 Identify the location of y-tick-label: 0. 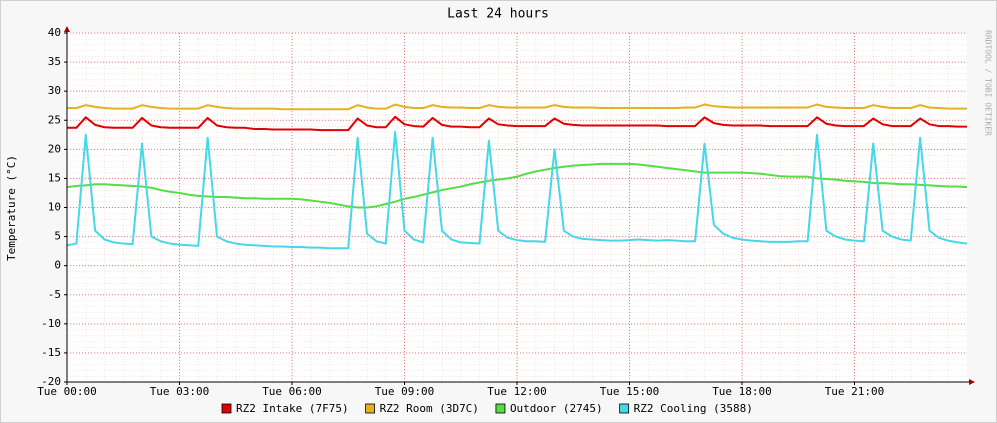
(57, 265).